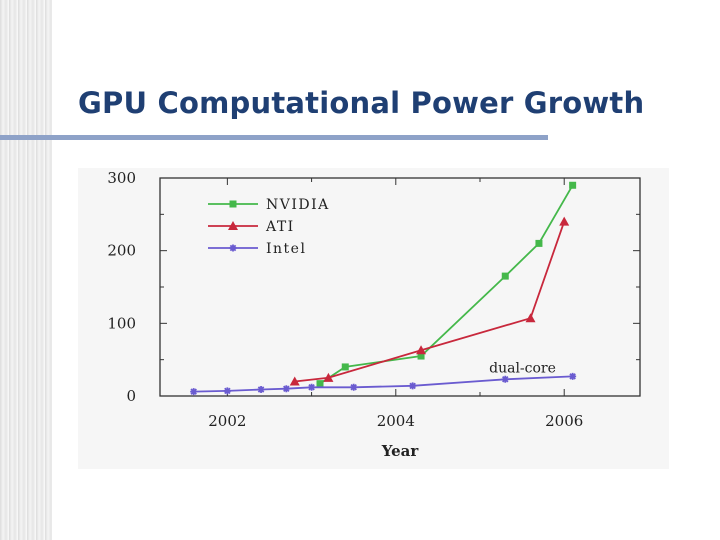 The height and width of the screenshot is (540, 720). I want to click on y-tick-label: 200, so click(121, 251).